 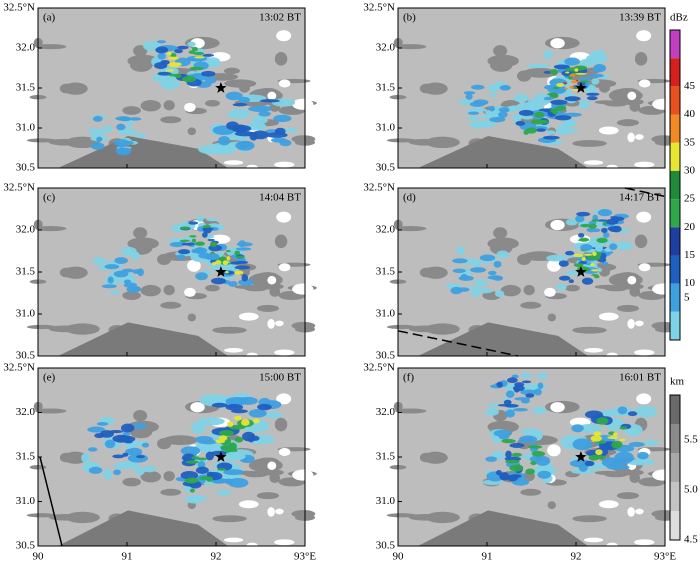 What do you see at coordinates (26, 88) in the screenshot?
I see `y-tick-label: 31.5` at bounding box center [26, 88].